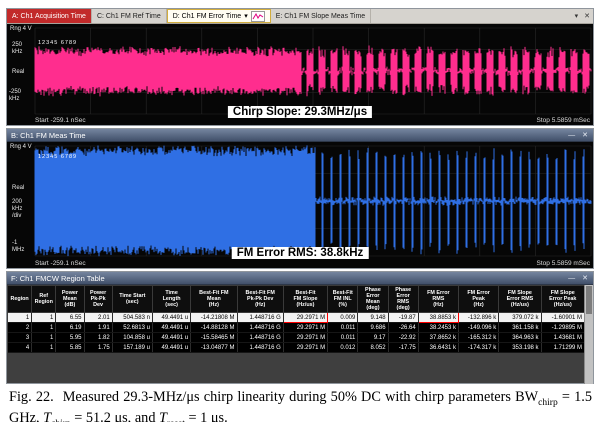 Image resolution: width=600 pixels, height=422 pixels. What do you see at coordinates (44, 299) in the screenshot?
I see `column-header: Ref Region` at bounding box center [44, 299].